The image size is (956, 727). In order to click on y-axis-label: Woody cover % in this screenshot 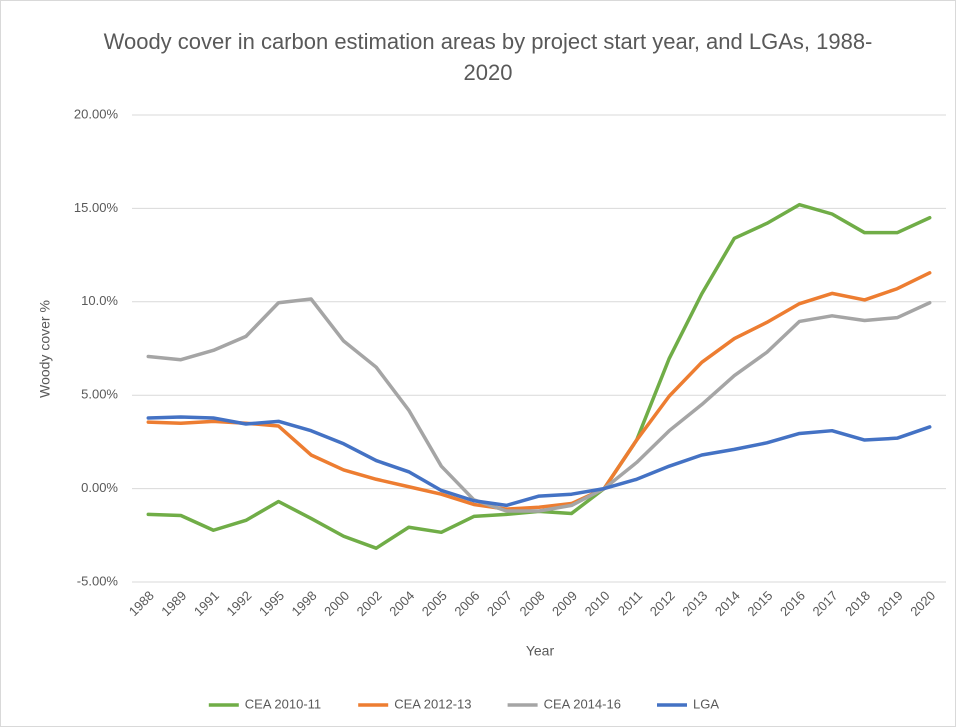, I will do `click(45, 349)`.